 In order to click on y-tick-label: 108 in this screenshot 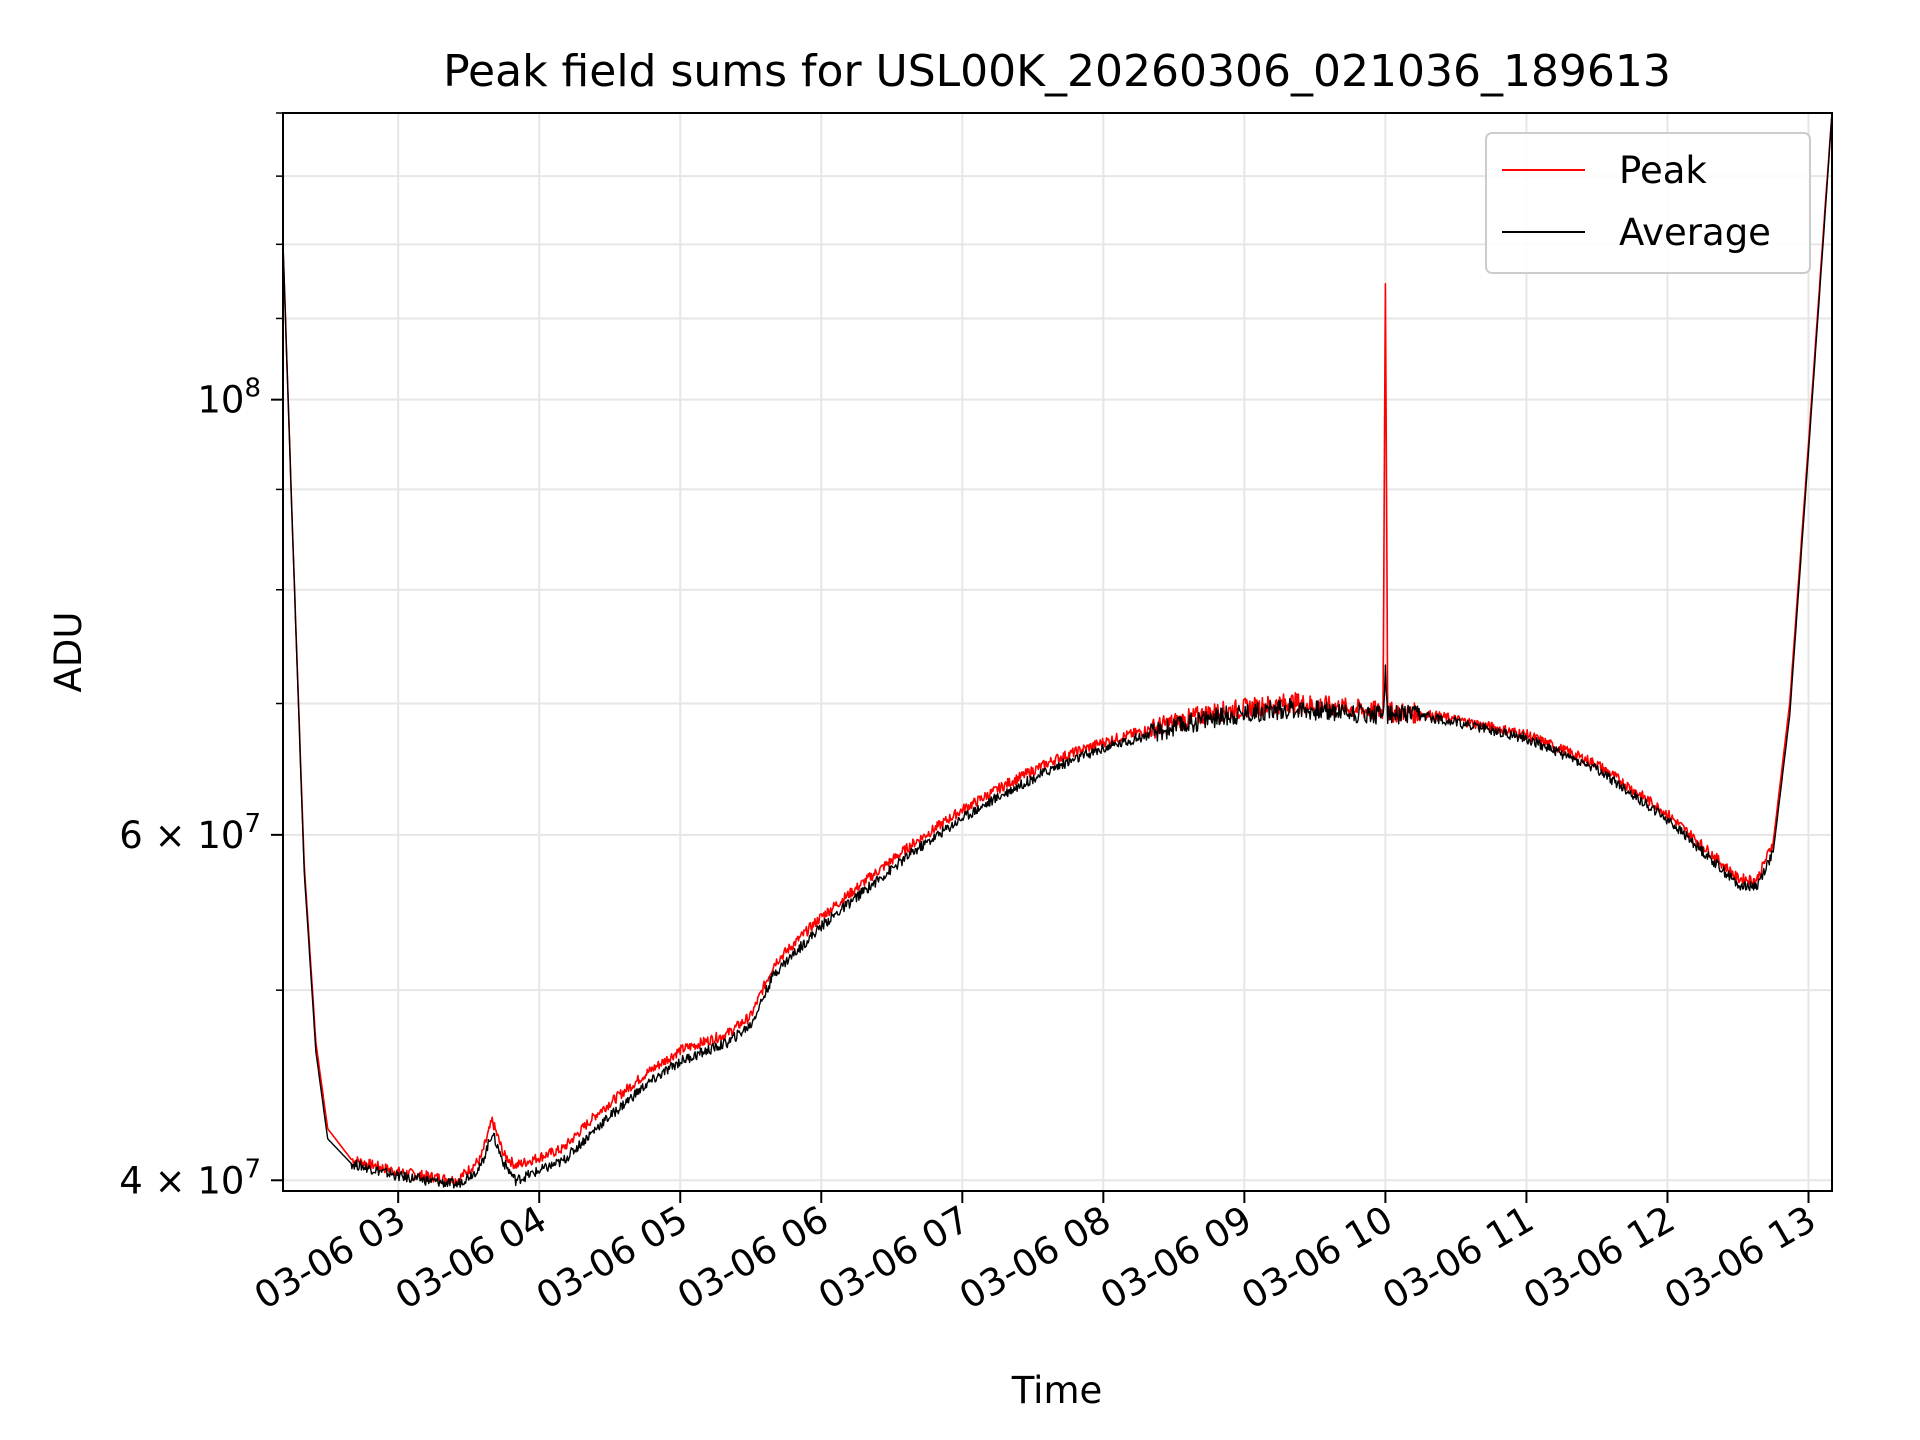, I will do `click(229, 398)`.